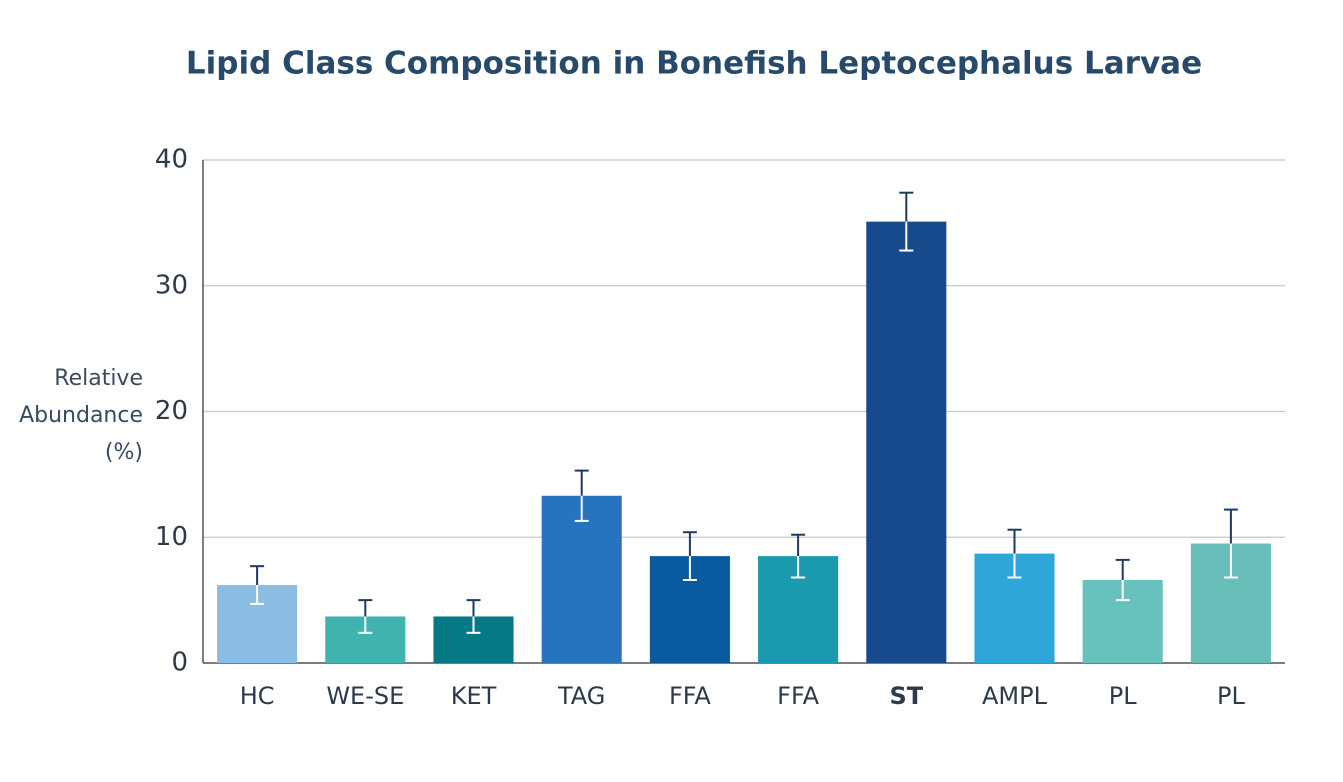  What do you see at coordinates (906, 696) in the screenshot?
I see `x-tick-label: ST` at bounding box center [906, 696].